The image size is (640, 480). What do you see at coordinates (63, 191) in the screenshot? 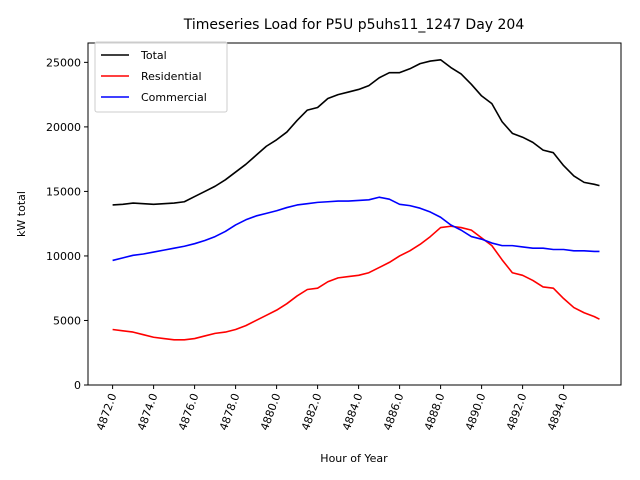
I see `y-tick-label: 15000` at bounding box center [63, 191].